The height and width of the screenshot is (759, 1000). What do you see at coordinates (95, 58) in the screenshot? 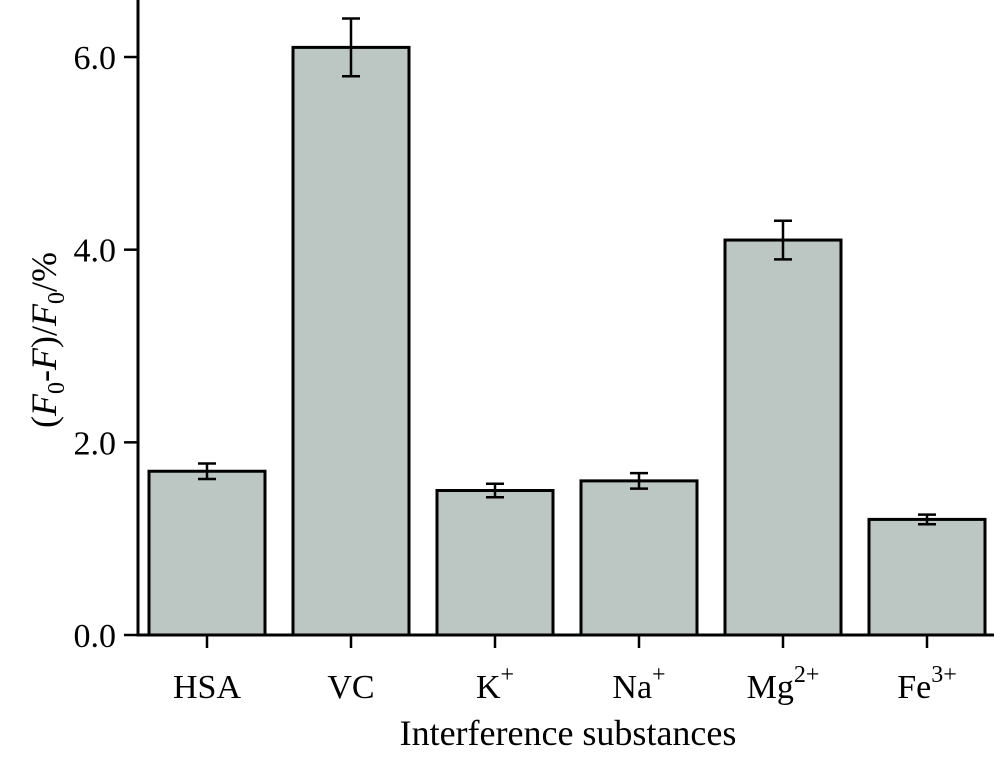
I see `y-tick-label: 6.0` at bounding box center [95, 58].